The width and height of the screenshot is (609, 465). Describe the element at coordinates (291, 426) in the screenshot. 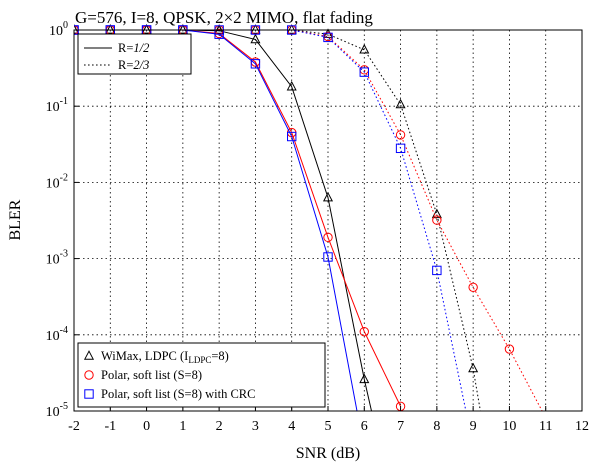

I see `x-tick-label: 4` at that location.